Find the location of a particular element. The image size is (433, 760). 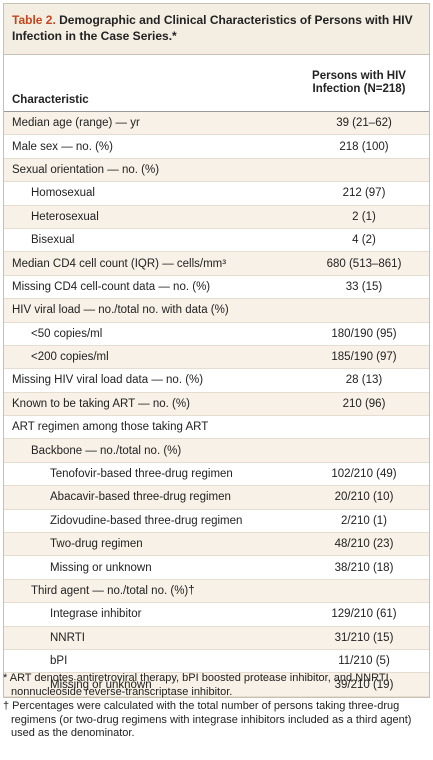

header-characteristic: Characteristic is located at coordinates (50, 100).